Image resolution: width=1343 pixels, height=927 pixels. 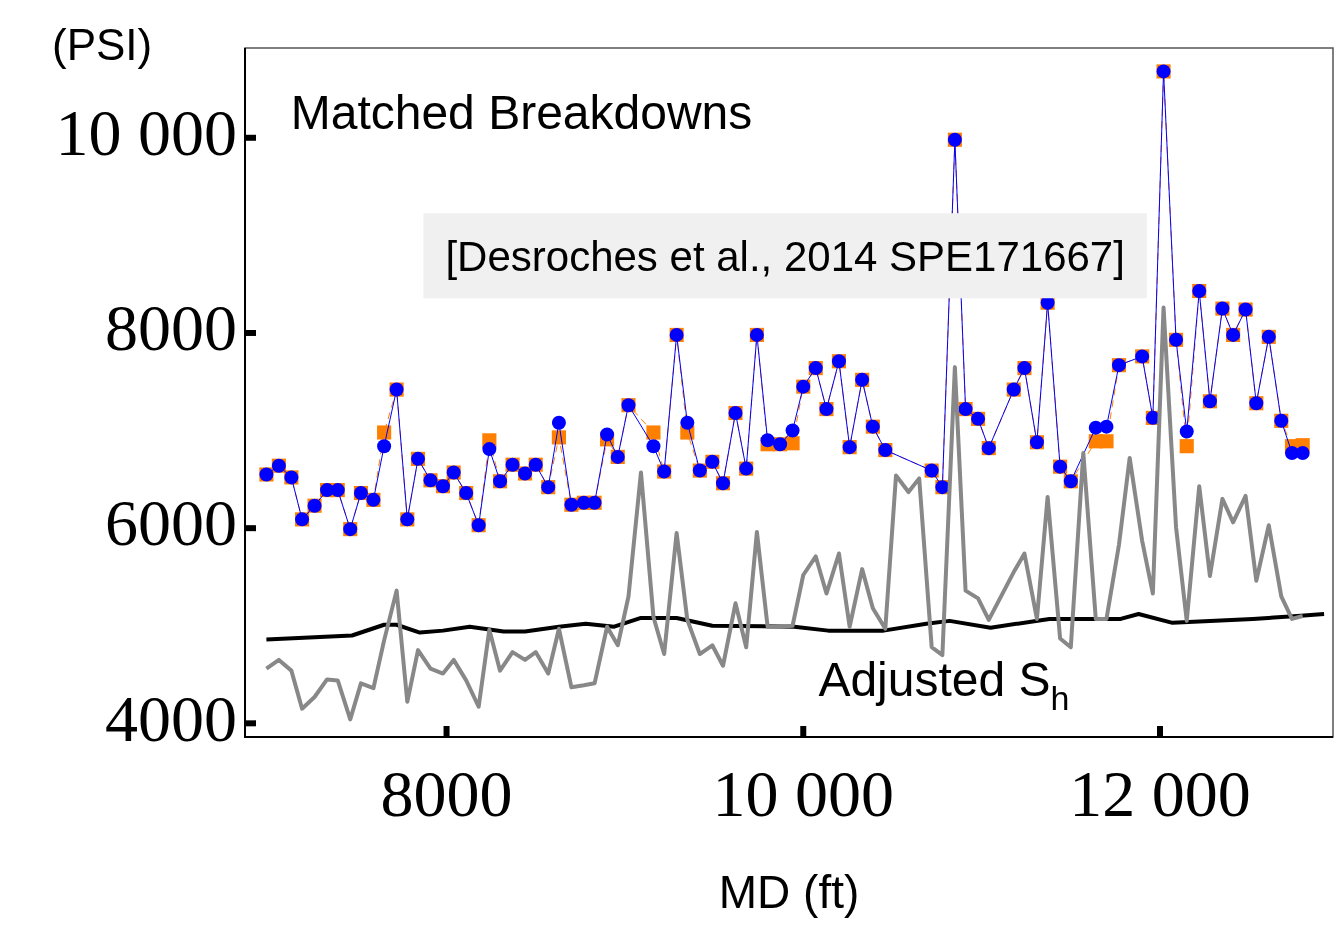 What do you see at coordinates (446, 793) in the screenshot?
I see `x-tick-label: 8000` at bounding box center [446, 793].